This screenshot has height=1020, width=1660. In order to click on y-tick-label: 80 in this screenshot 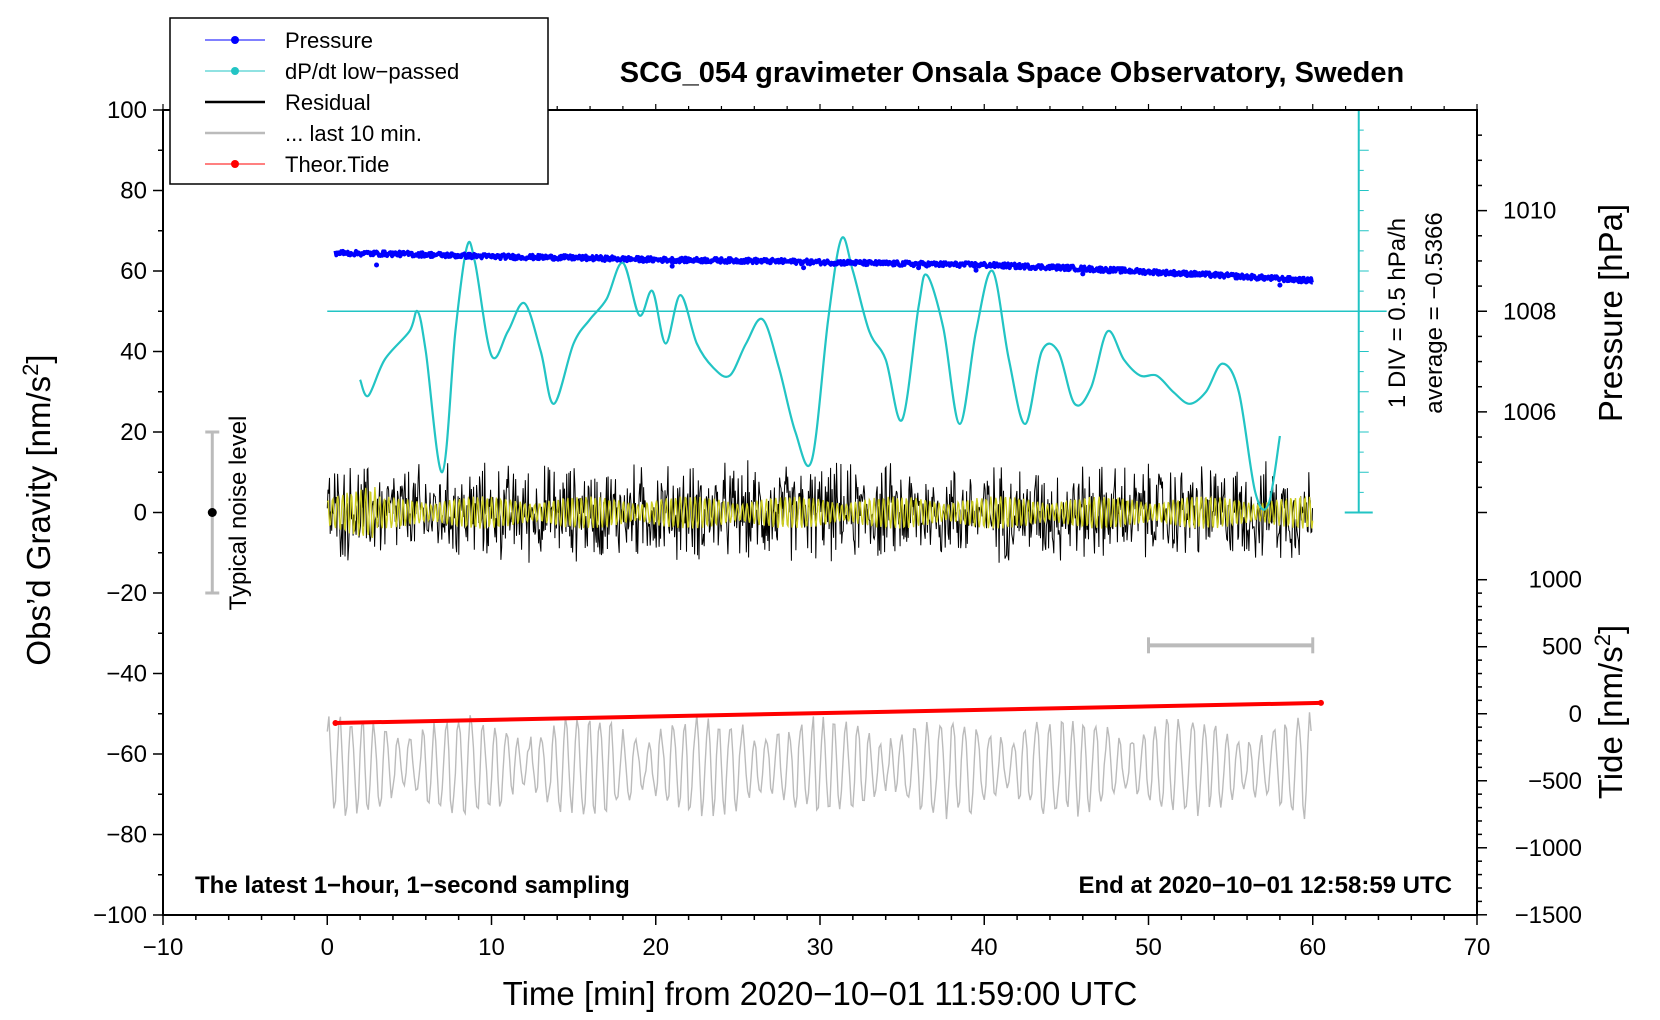, I will do `click(133, 191)`.